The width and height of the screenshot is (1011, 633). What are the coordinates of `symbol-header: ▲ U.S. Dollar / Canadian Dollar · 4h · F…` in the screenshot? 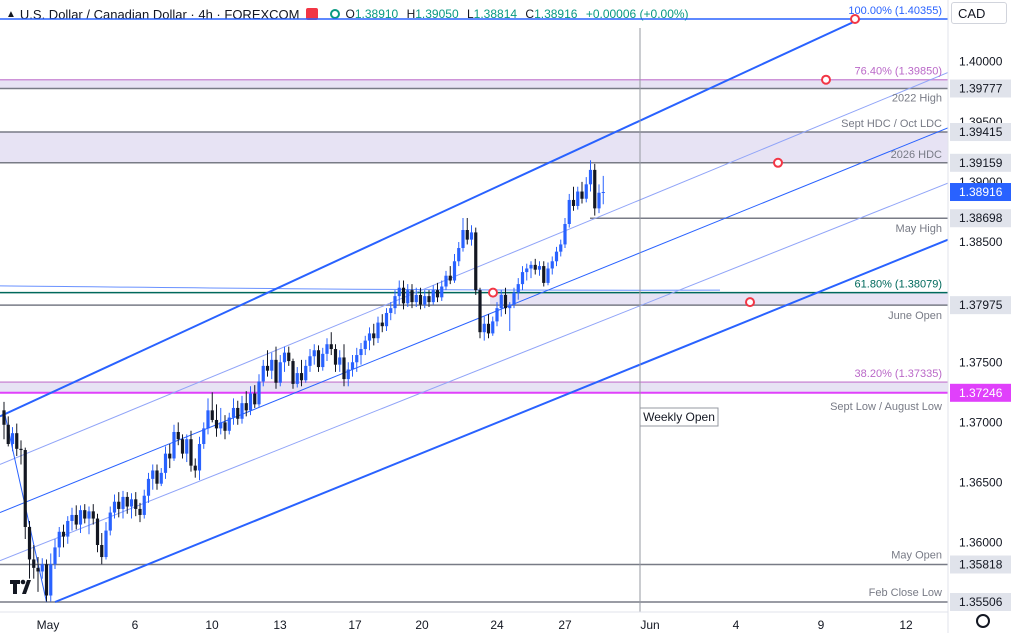 It's located at (344, 14).